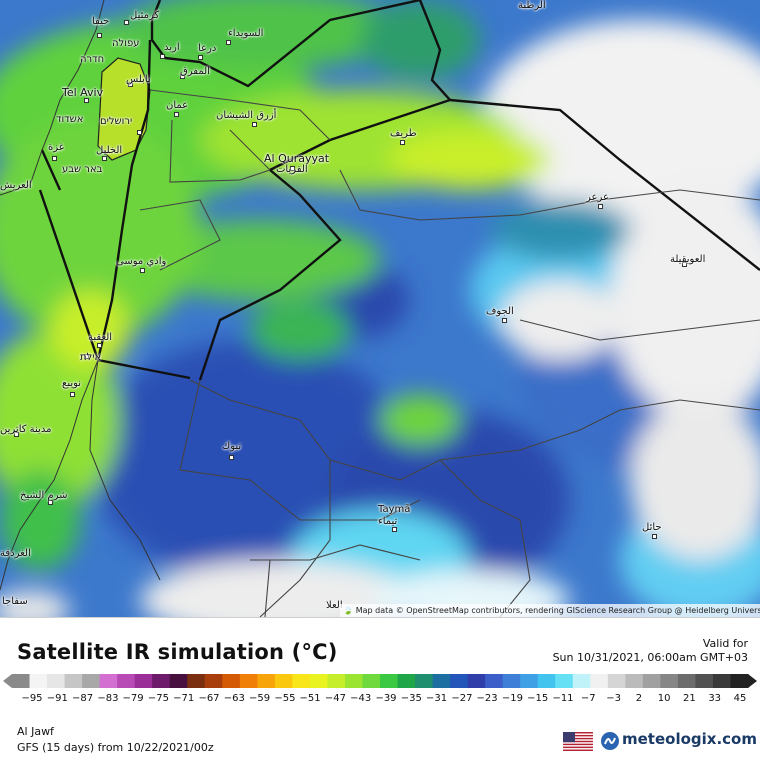  What do you see at coordinates (15, 601) in the screenshot?
I see `city-label: سفاجا` at bounding box center [15, 601].